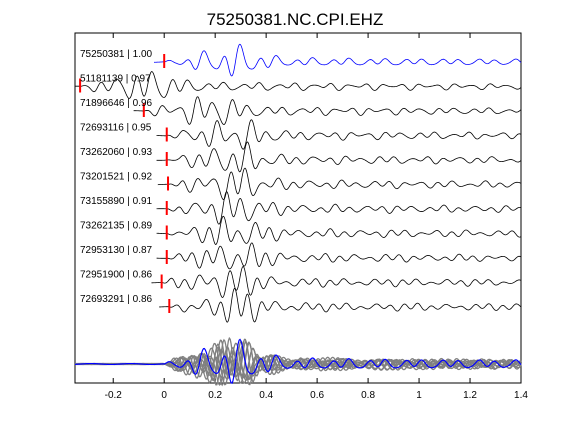 The width and height of the screenshot is (576, 432). I want to click on trace-label: 71896646 | 0.96, so click(116, 103).